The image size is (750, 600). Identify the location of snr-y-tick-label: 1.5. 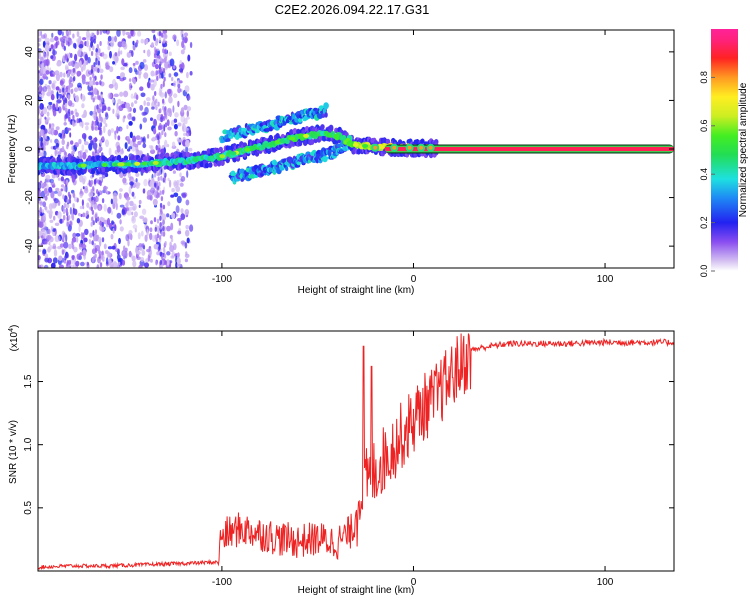
(28, 381).